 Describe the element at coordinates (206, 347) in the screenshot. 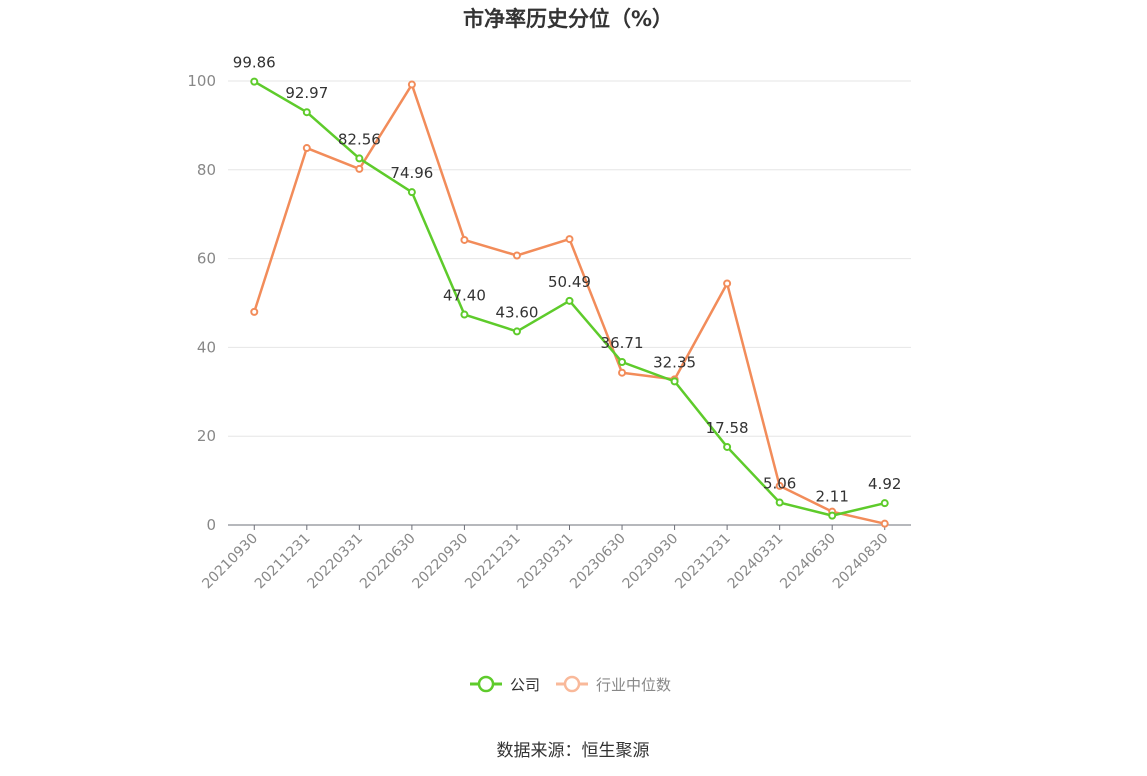

I see `y-tick-label: 40` at that location.